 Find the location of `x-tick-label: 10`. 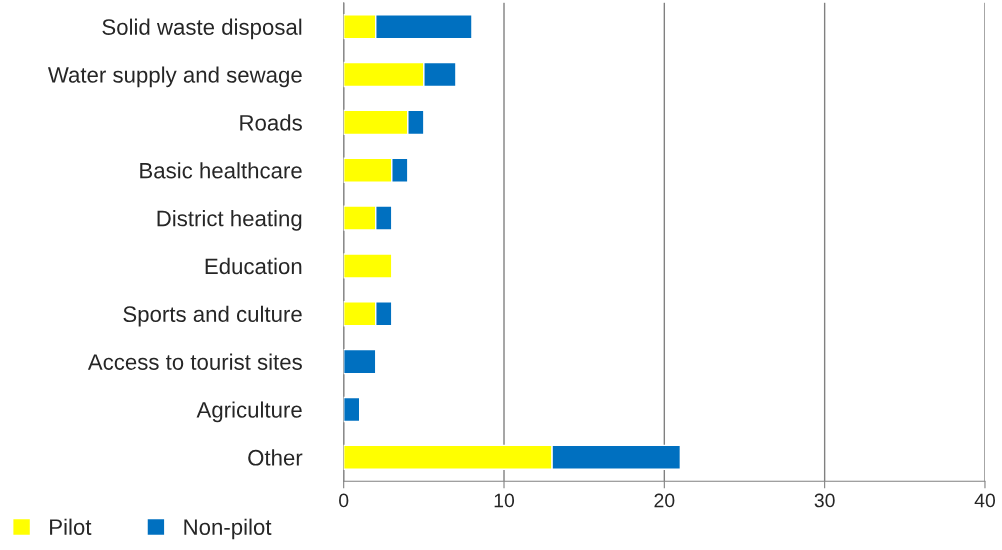

x-tick-label: 10 is located at coordinates (504, 500).